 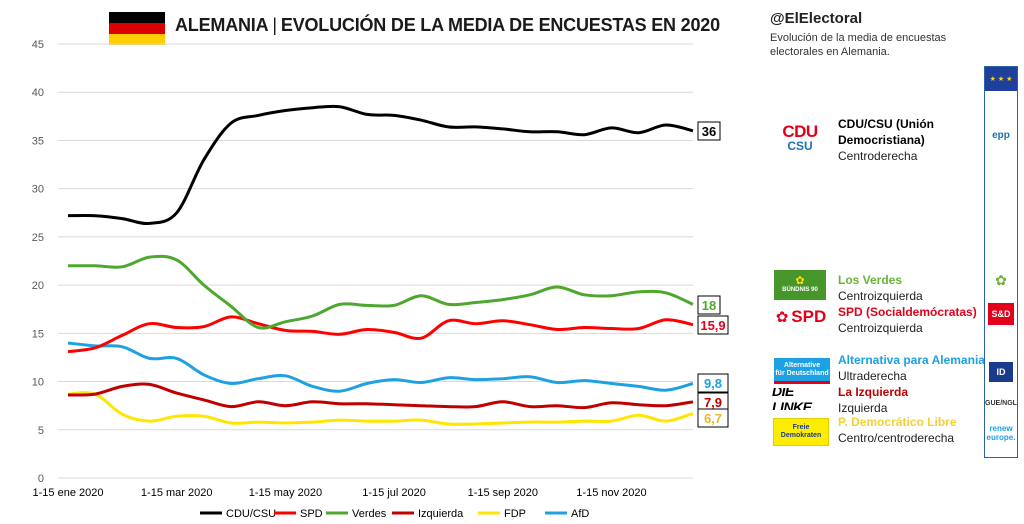 What do you see at coordinates (251, 514) in the screenshot?
I see `legend-label: CDU/CSU` at bounding box center [251, 514].